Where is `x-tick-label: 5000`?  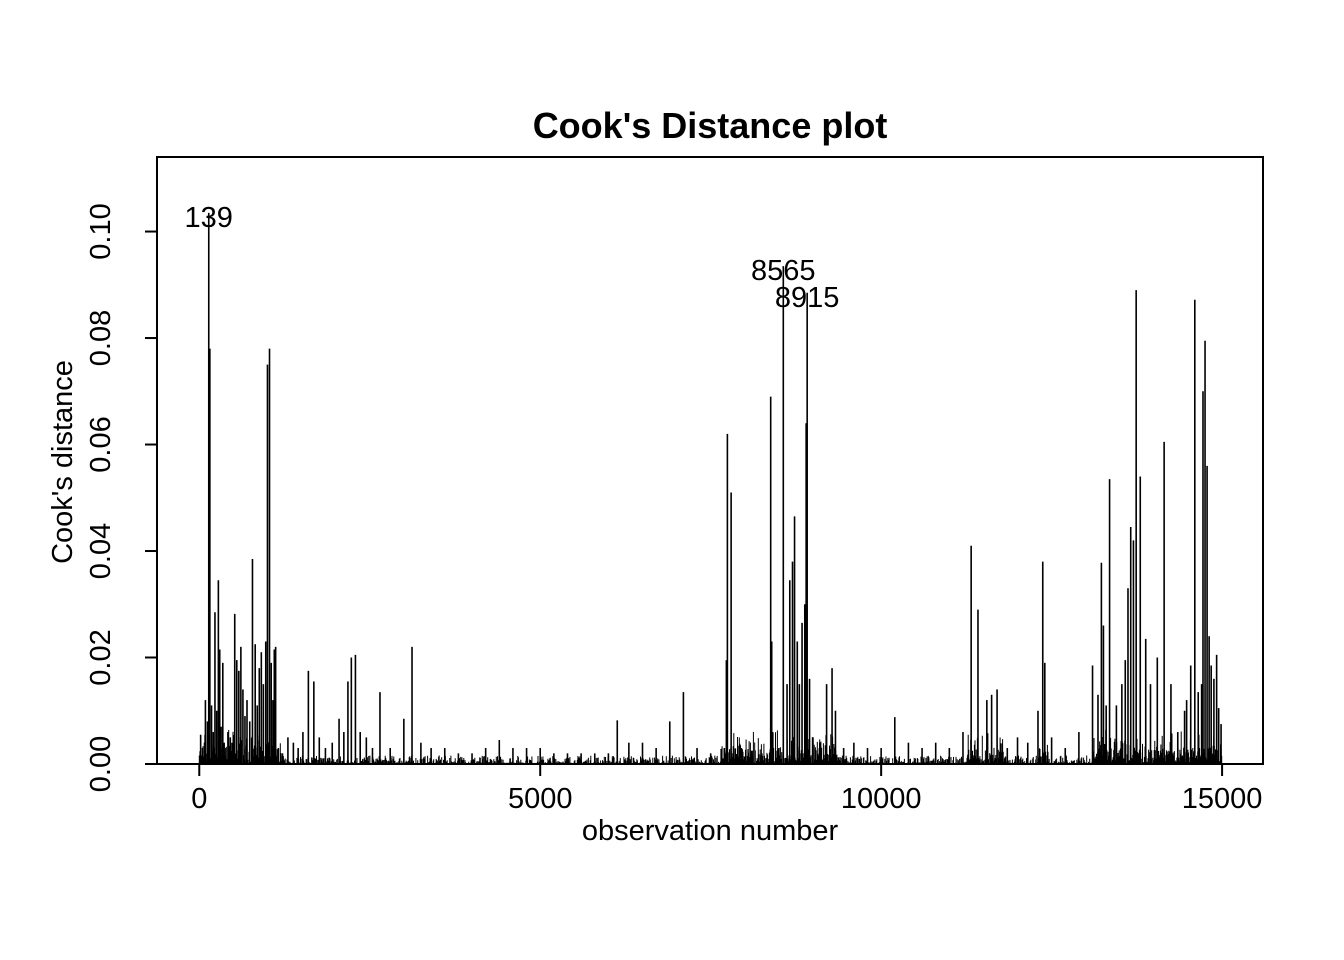
x-tick-label: 5000 is located at coordinates (540, 799).